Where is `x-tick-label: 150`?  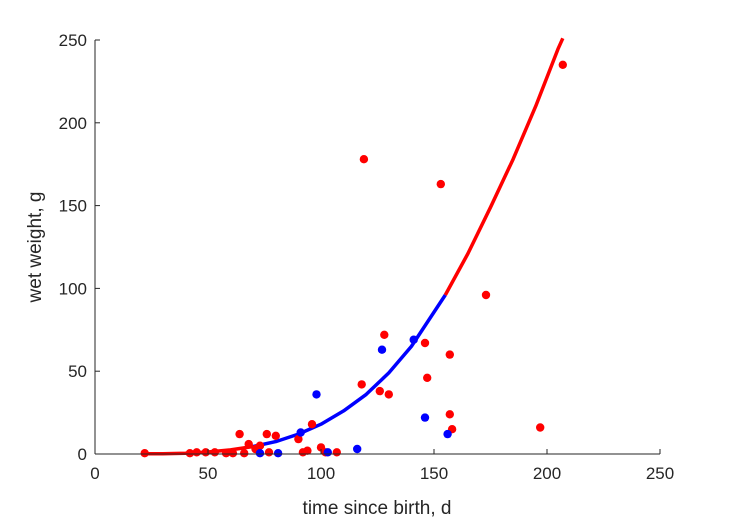 x-tick-label: 150 is located at coordinates (434, 473).